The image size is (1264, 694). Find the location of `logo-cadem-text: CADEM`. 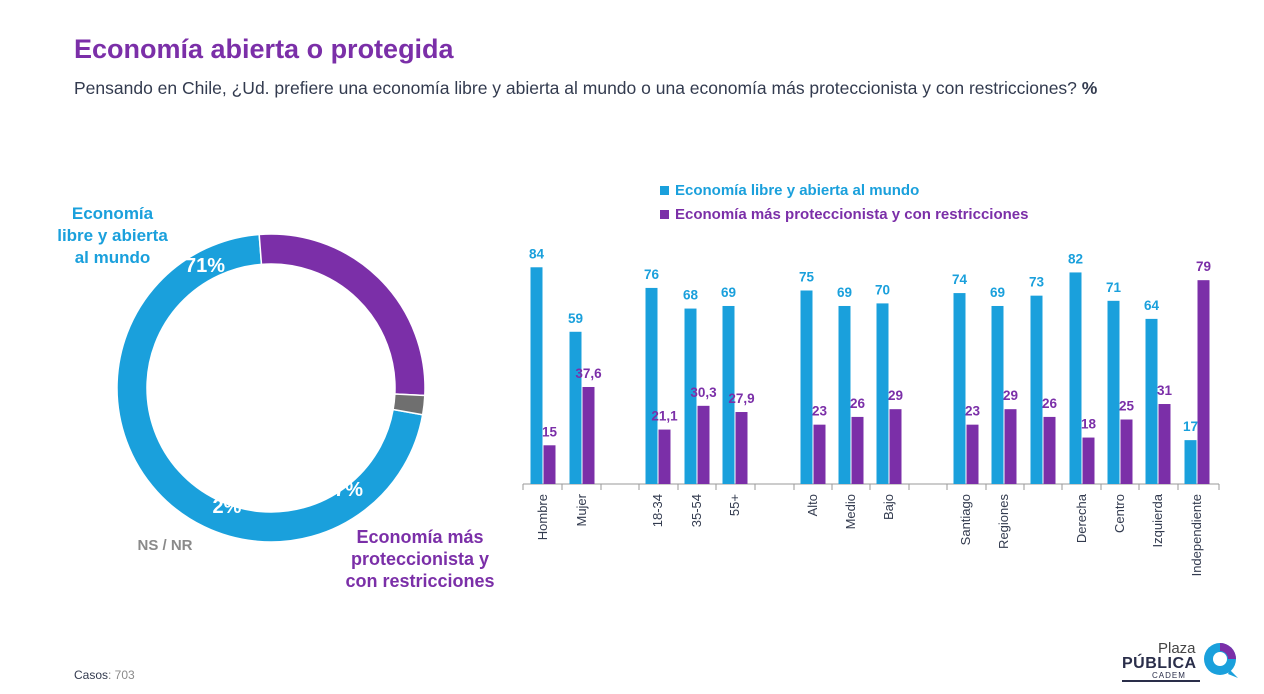

logo-cadem-text: CADEM is located at coordinates (1169, 675).